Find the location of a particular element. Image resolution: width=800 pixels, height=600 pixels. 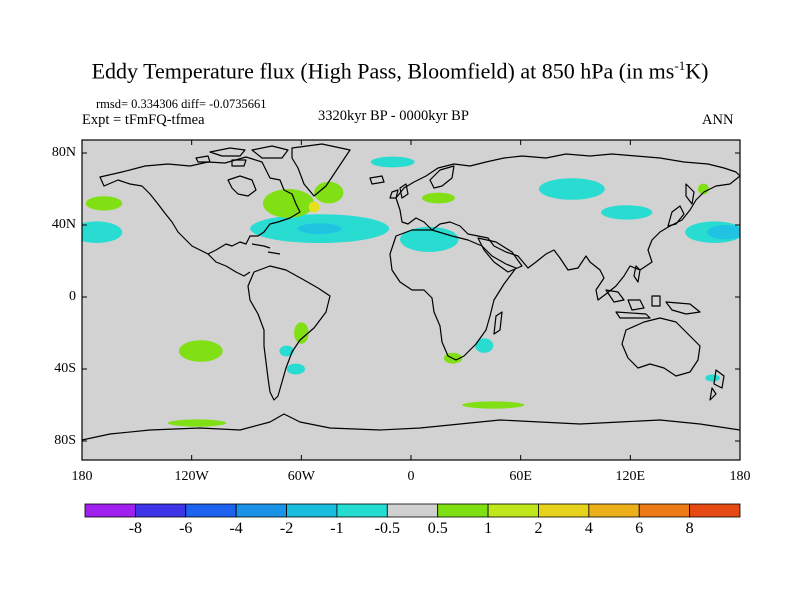

experiment-label: Expt = tFmFQ-tfmea is located at coordinates (143, 120).